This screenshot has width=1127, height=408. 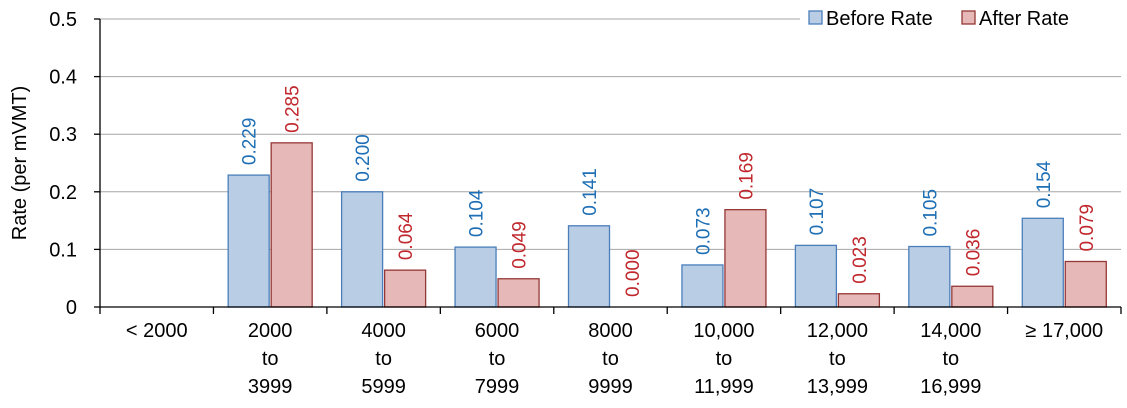 What do you see at coordinates (930, 213) in the screenshot?
I see `data-label-before: 0.105` at bounding box center [930, 213].